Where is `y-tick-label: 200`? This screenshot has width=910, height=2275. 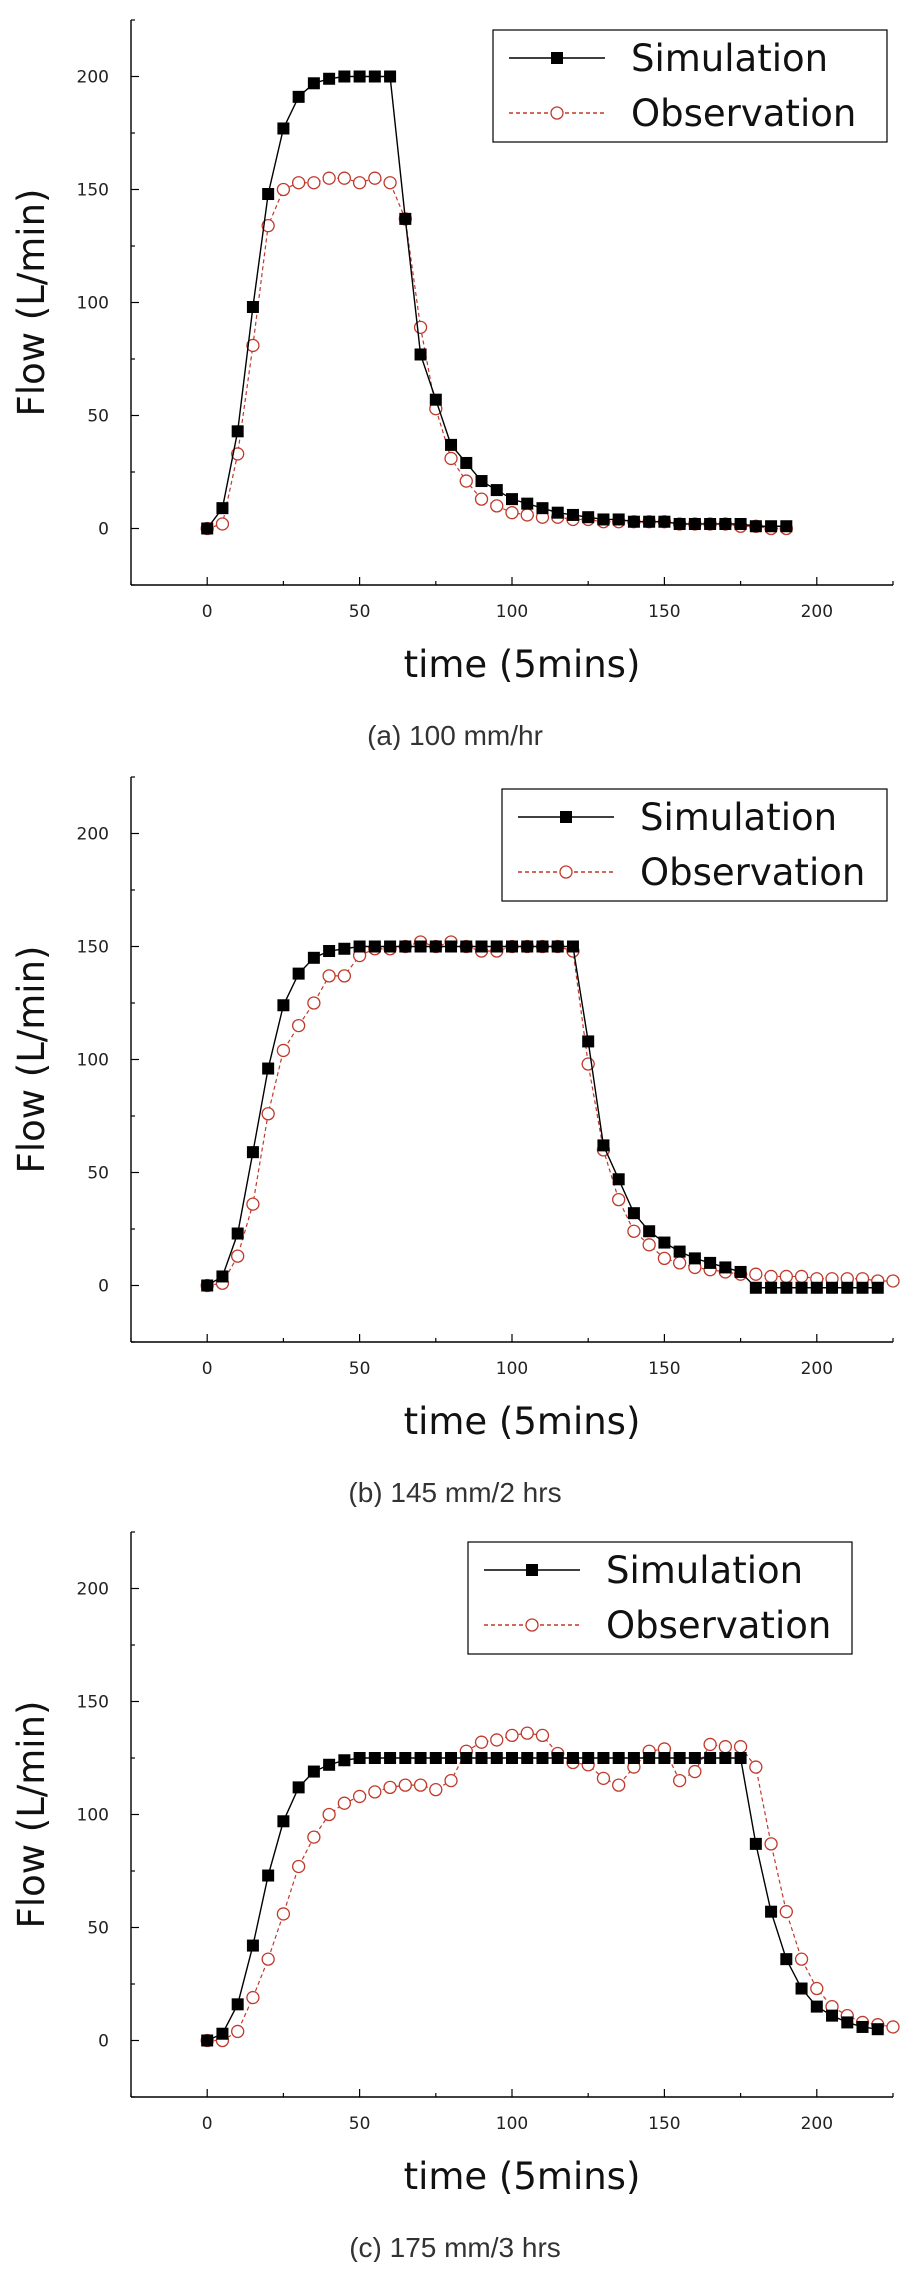
y-tick-label: 200 is located at coordinates (93, 1590).